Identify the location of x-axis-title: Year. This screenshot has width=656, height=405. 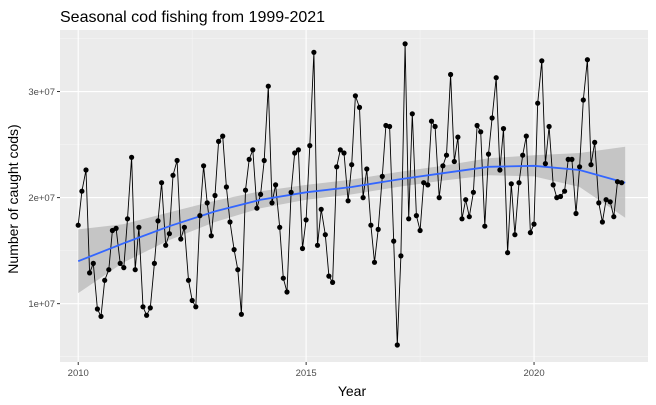
(352, 391).